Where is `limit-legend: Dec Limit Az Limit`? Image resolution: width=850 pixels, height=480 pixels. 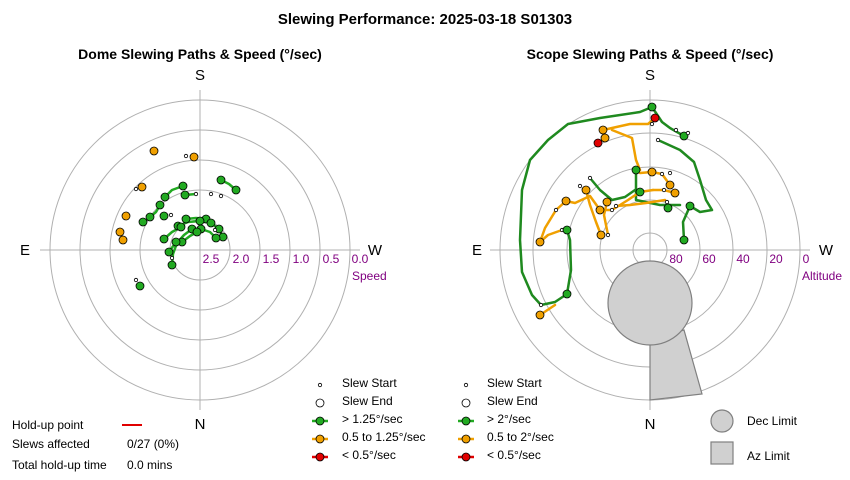
limit-legend: Dec Limit Az Limit is located at coordinates (754, 437).